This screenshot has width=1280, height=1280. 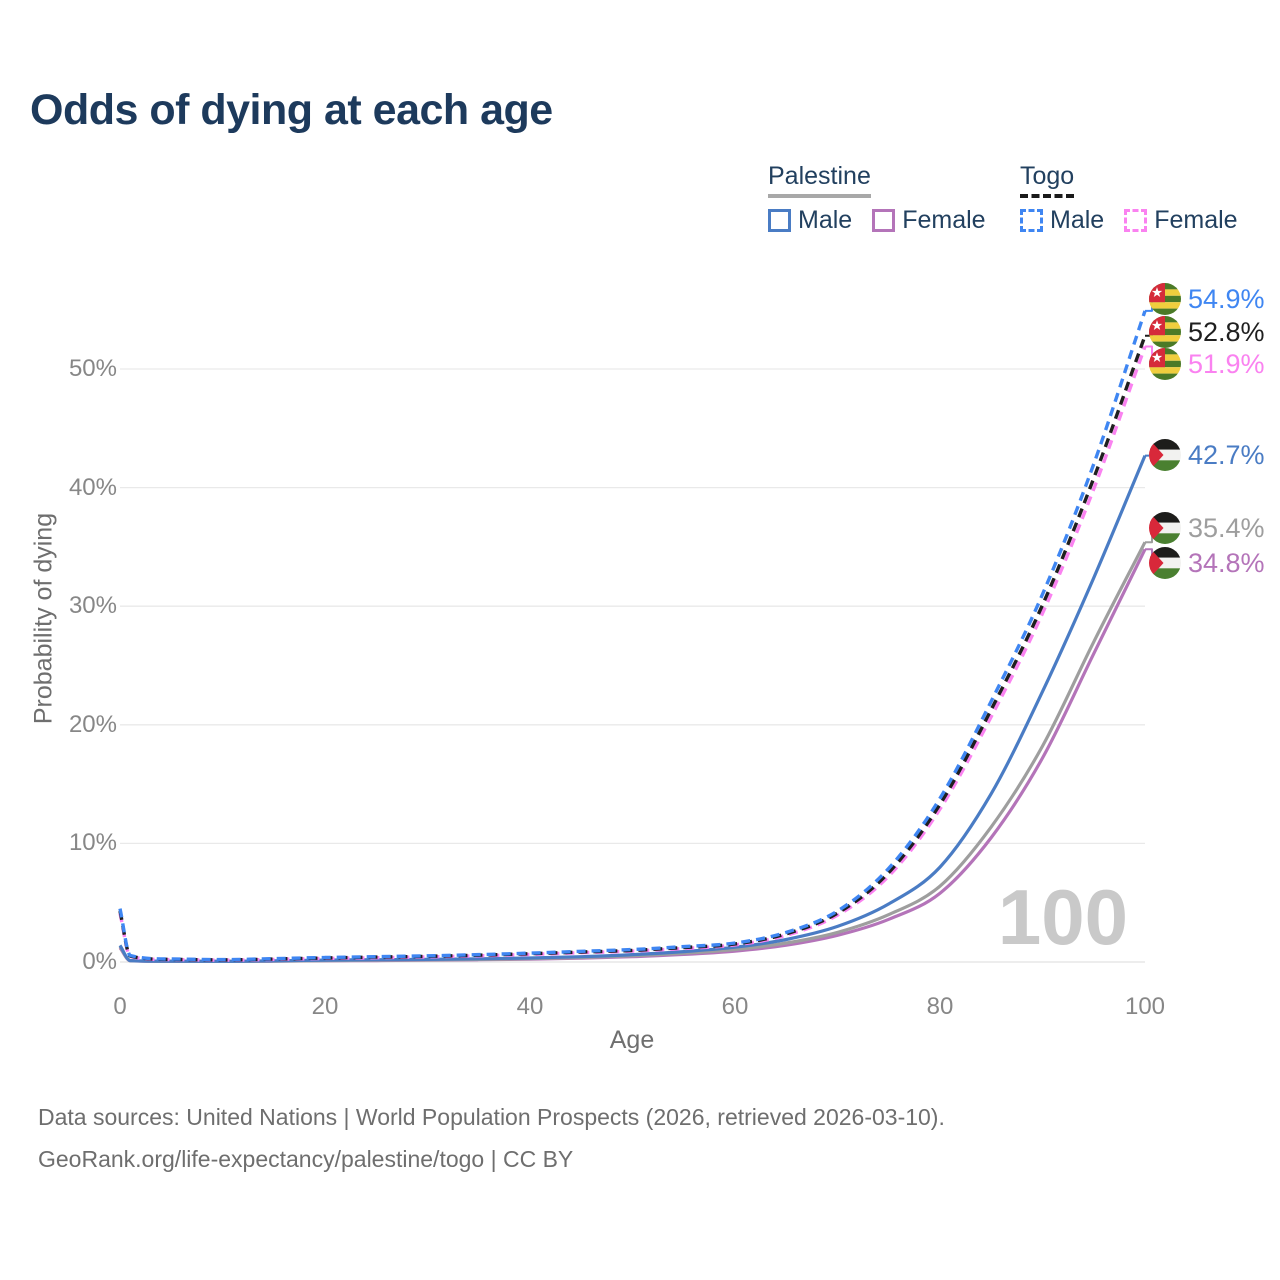 I want to click on x-tick-label: 40, so click(x=530, y=1006).